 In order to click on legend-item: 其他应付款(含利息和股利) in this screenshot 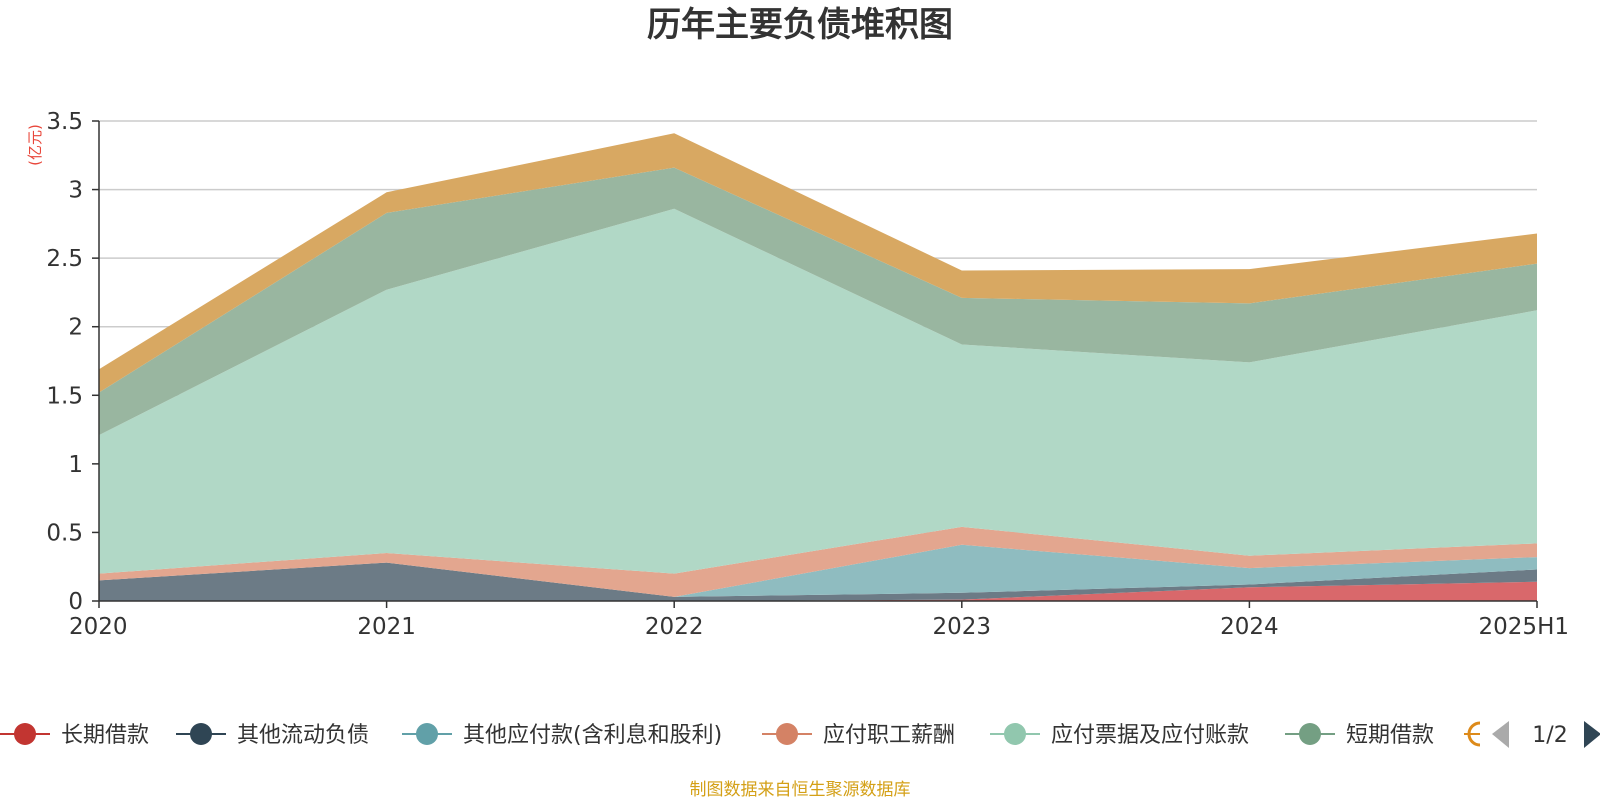, I will do `click(562, 735)`.